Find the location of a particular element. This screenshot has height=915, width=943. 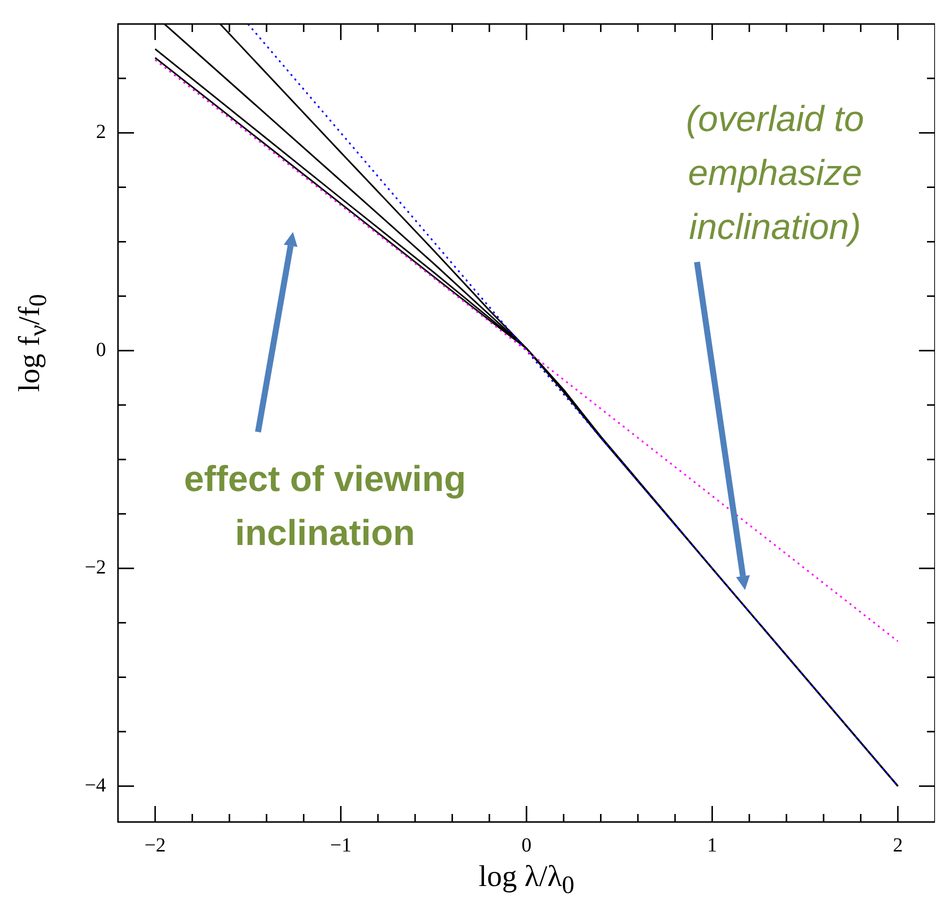

x-tick-label: −2 is located at coordinates (155, 845).